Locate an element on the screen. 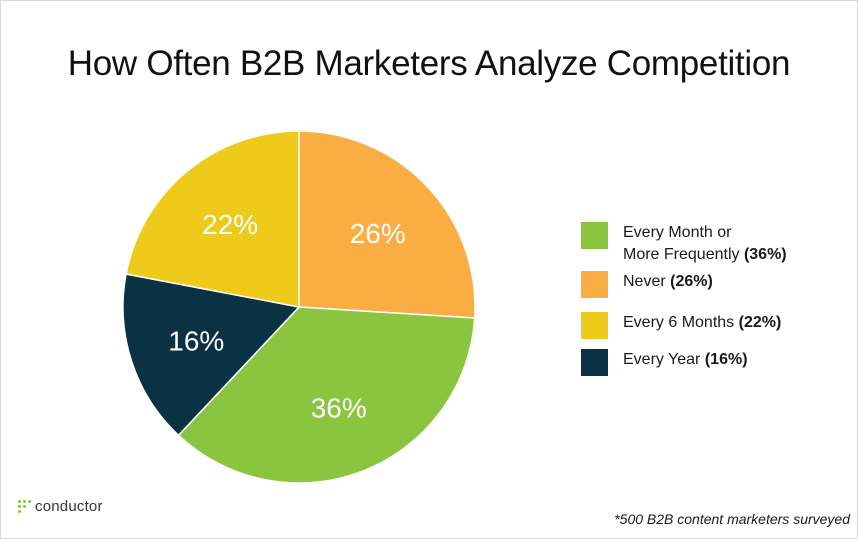 The height and width of the screenshot is (539, 858). legend-pct-every-6-months: (22%) is located at coordinates (760, 322).